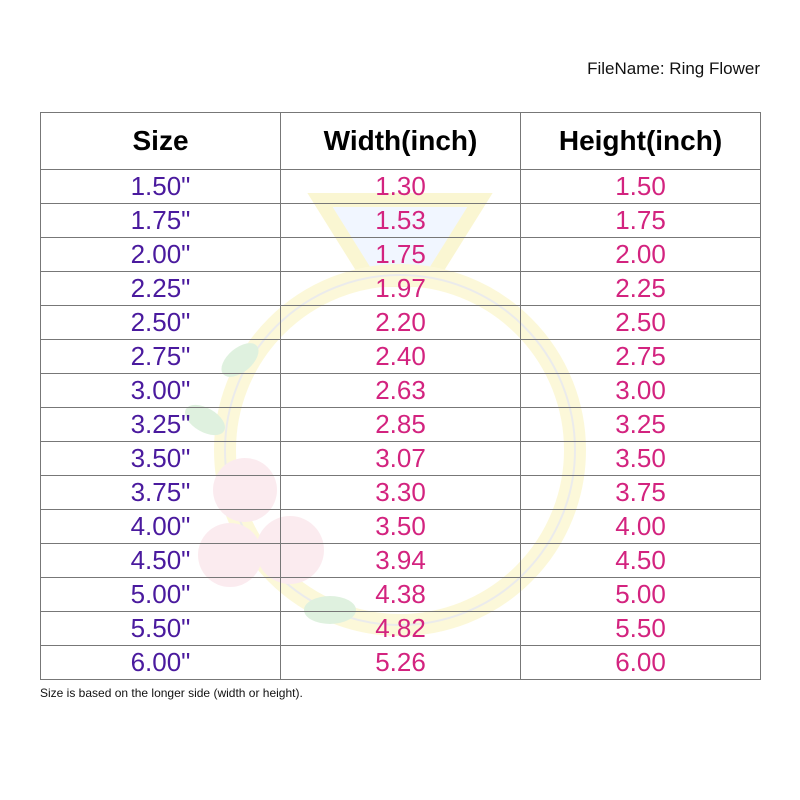  What do you see at coordinates (640, 526) in the screenshot?
I see `height-cell: 4.00` at bounding box center [640, 526].